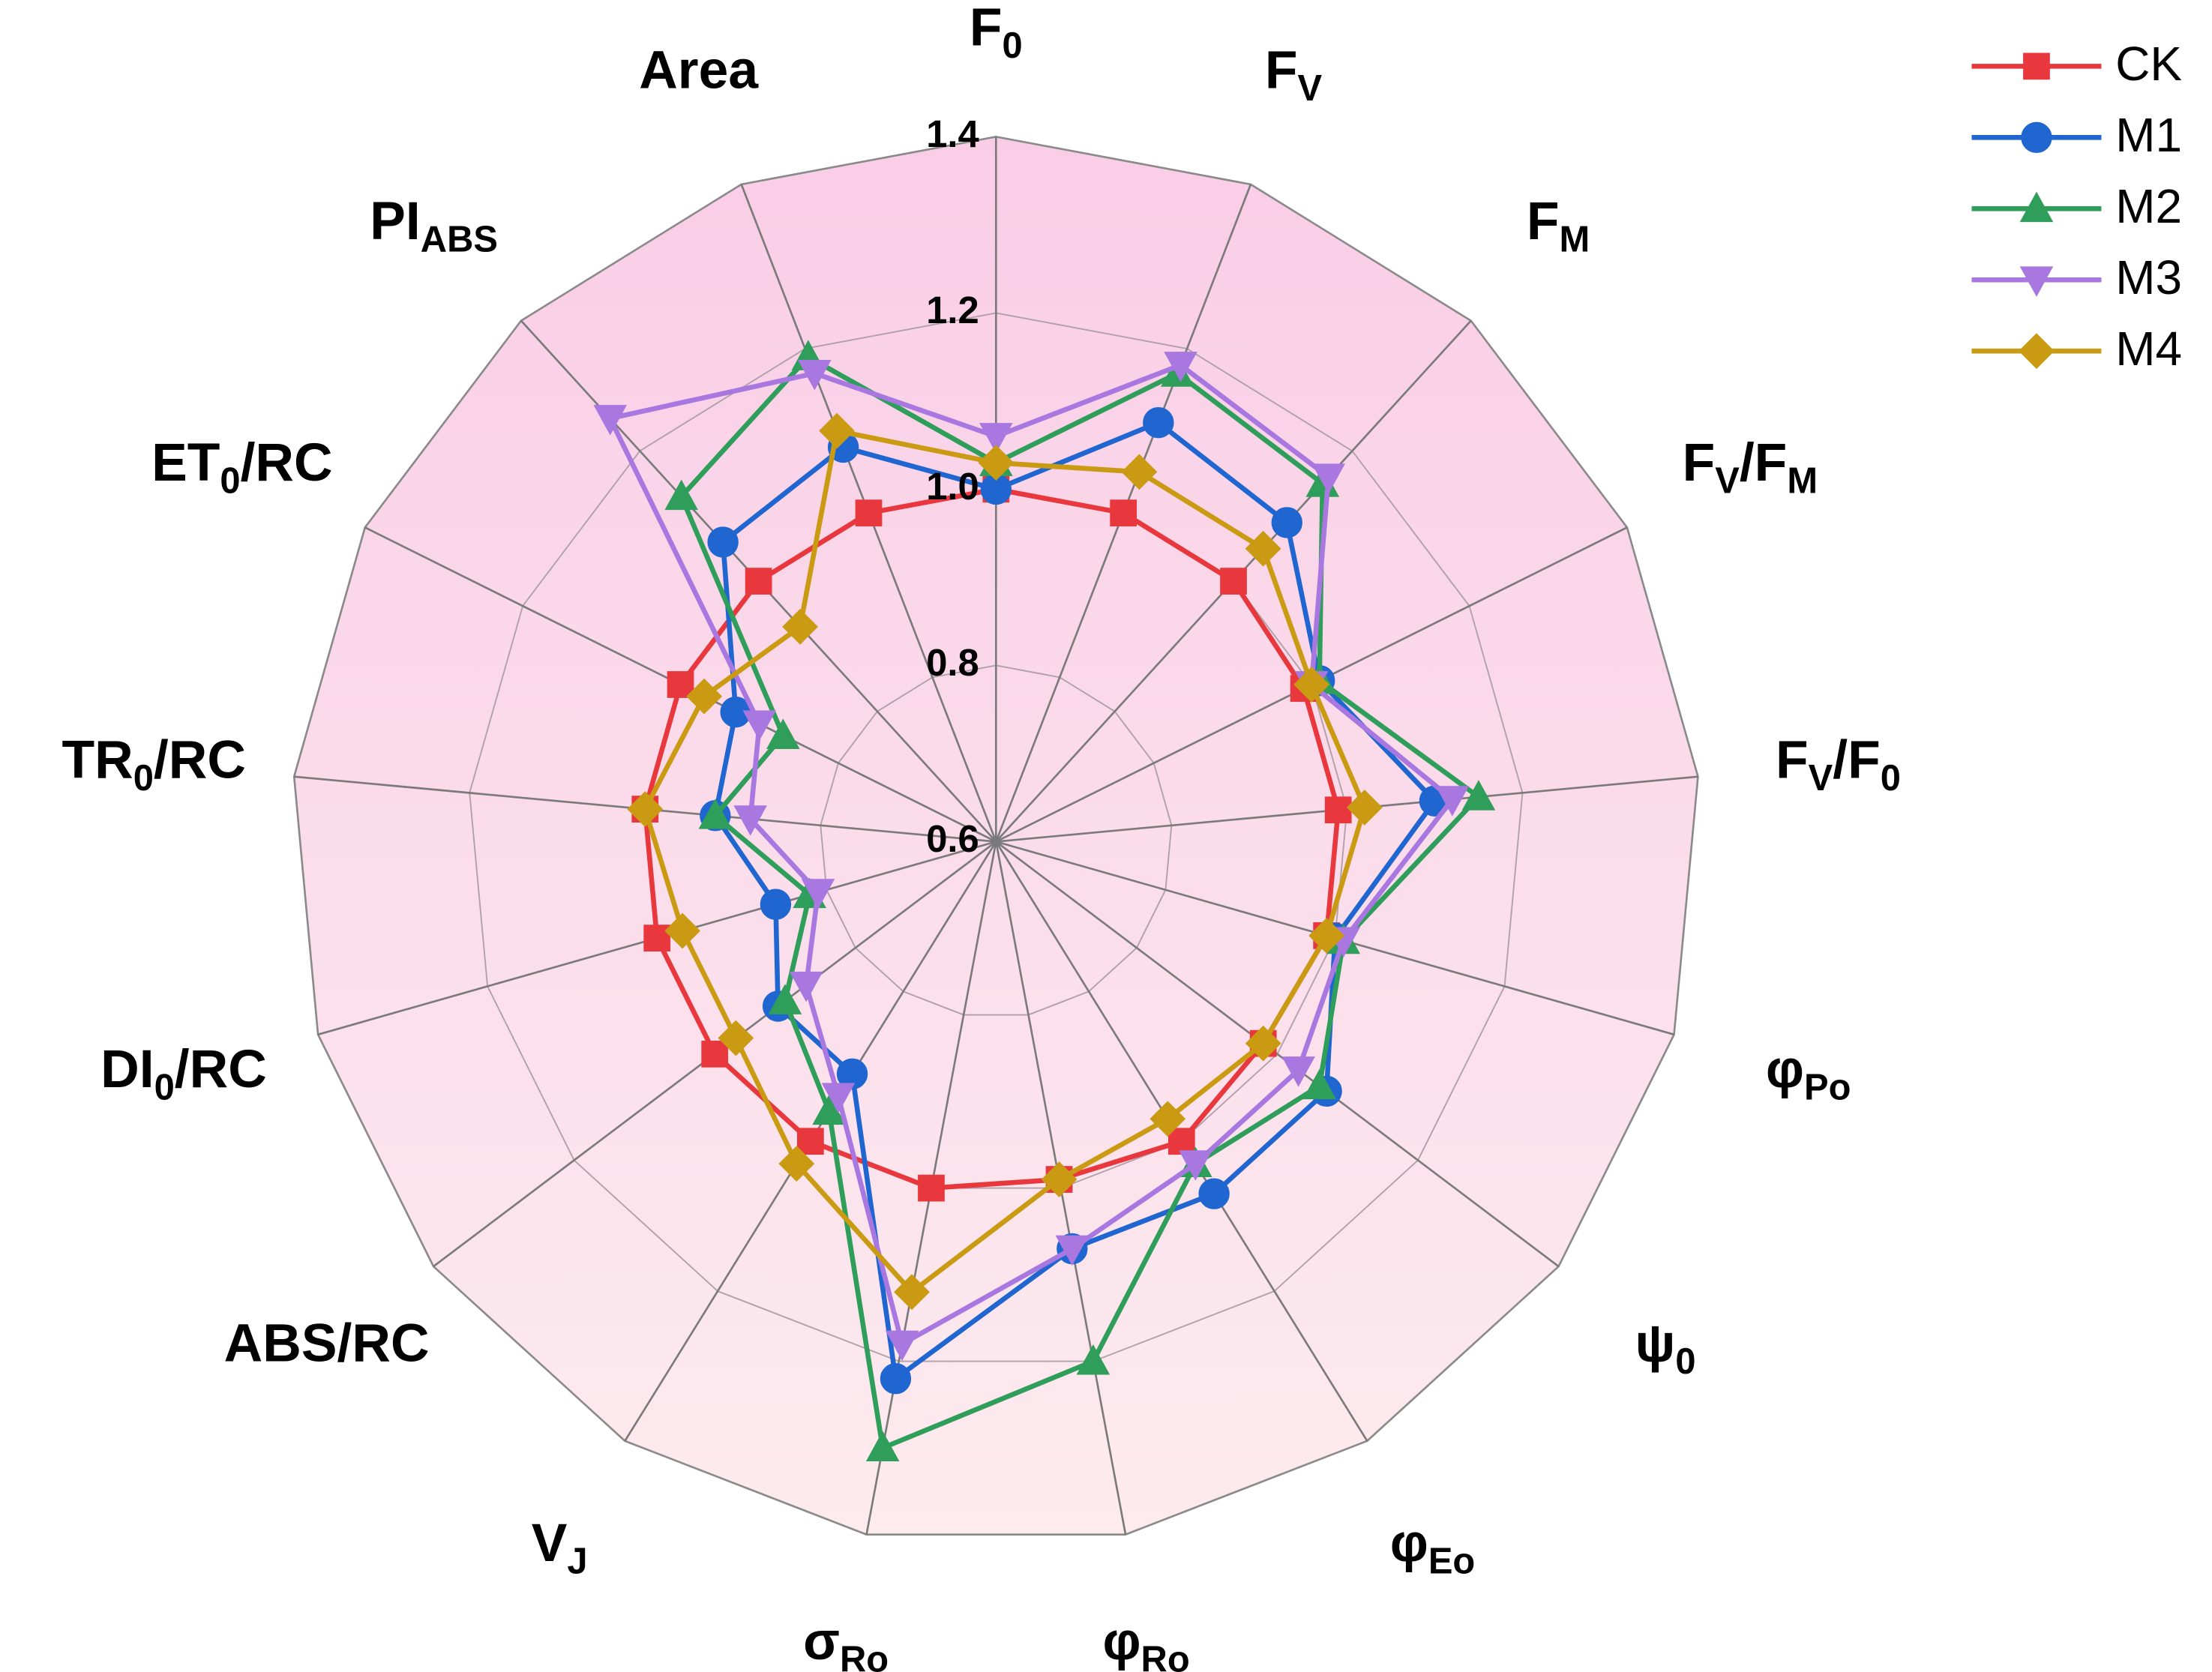 The image size is (2212, 1672). What do you see at coordinates (846, 1641) in the screenshot?
I see `category-label: σRo` at bounding box center [846, 1641].